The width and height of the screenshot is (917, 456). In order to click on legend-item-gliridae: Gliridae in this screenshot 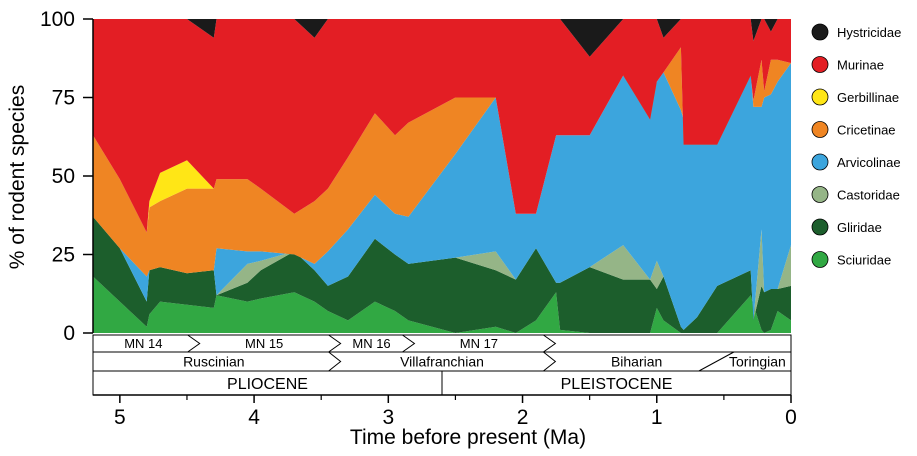, I will do `click(846, 227)`.